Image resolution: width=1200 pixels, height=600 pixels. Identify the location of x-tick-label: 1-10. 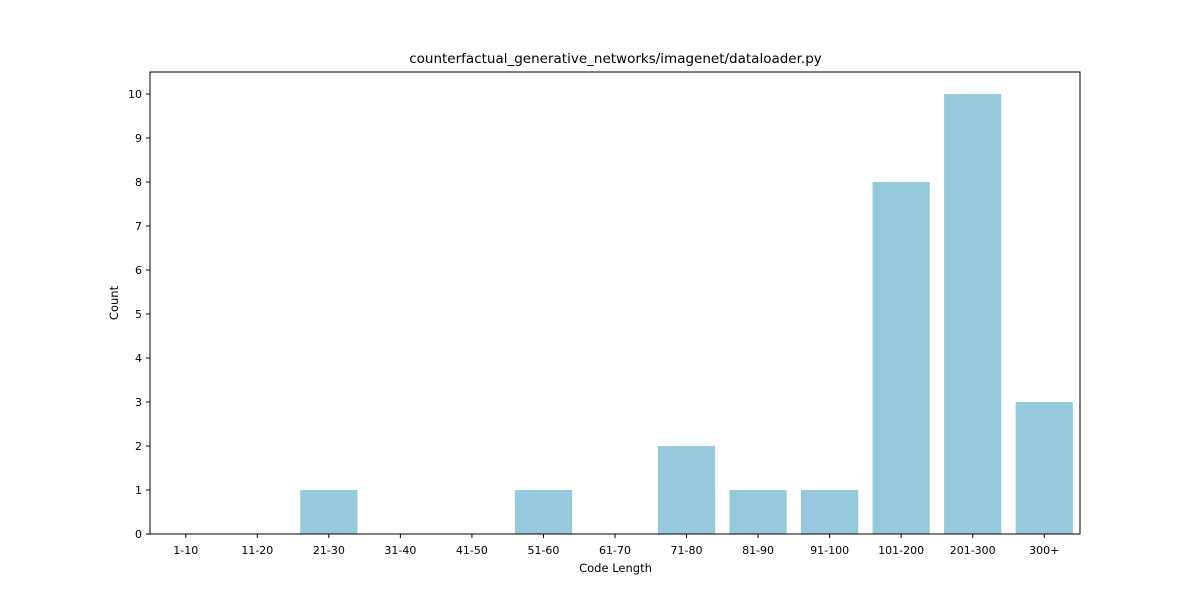
(185, 550).